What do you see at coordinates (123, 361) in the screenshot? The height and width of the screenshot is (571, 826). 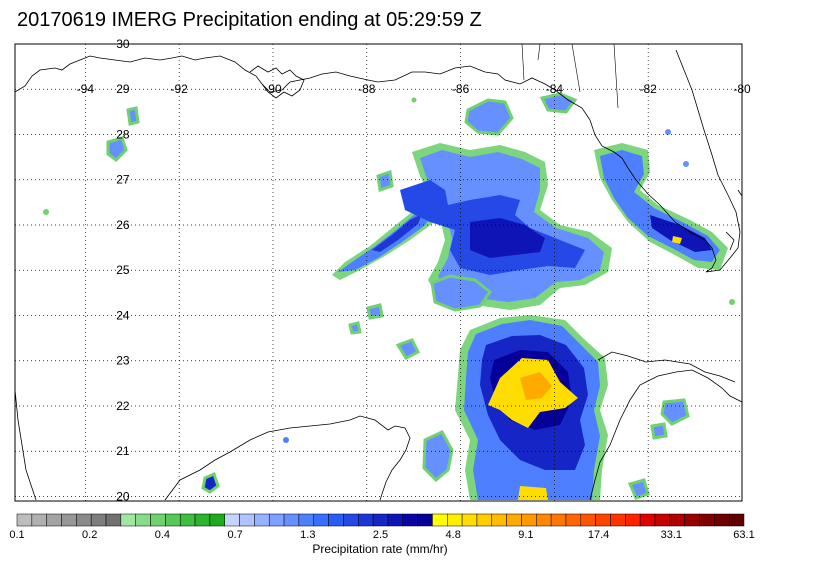 I see `lat-tick-label-7: 23` at bounding box center [123, 361].